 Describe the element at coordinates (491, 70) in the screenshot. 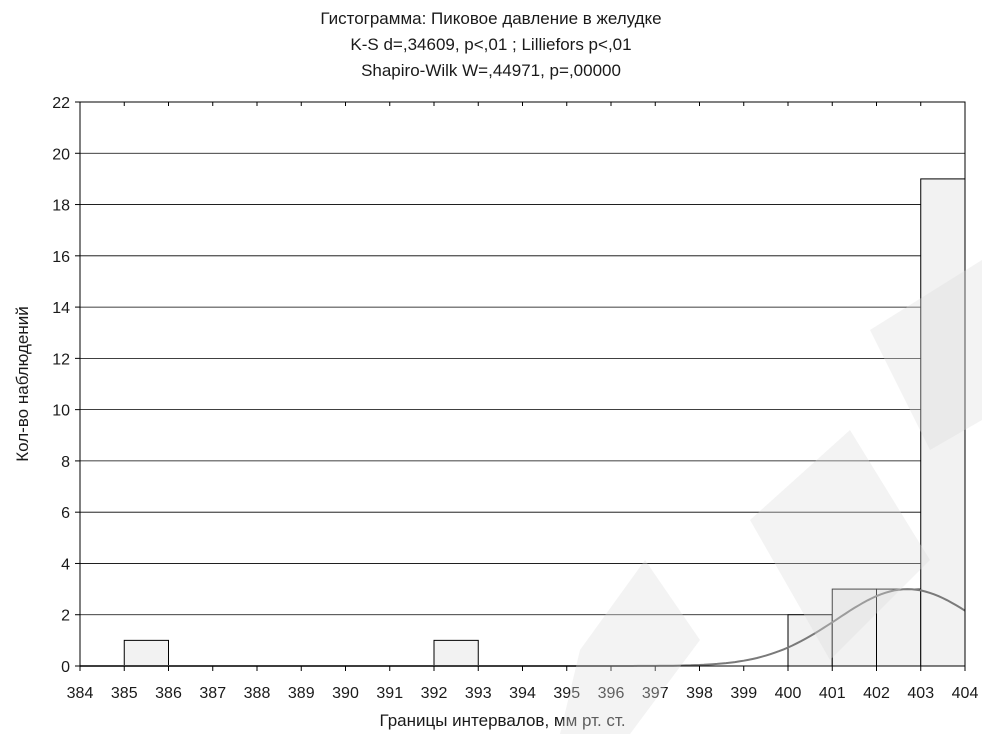

I see `chart-title-line-3: Shapiro-Wilk W=,44971, p=,00000` at that location.